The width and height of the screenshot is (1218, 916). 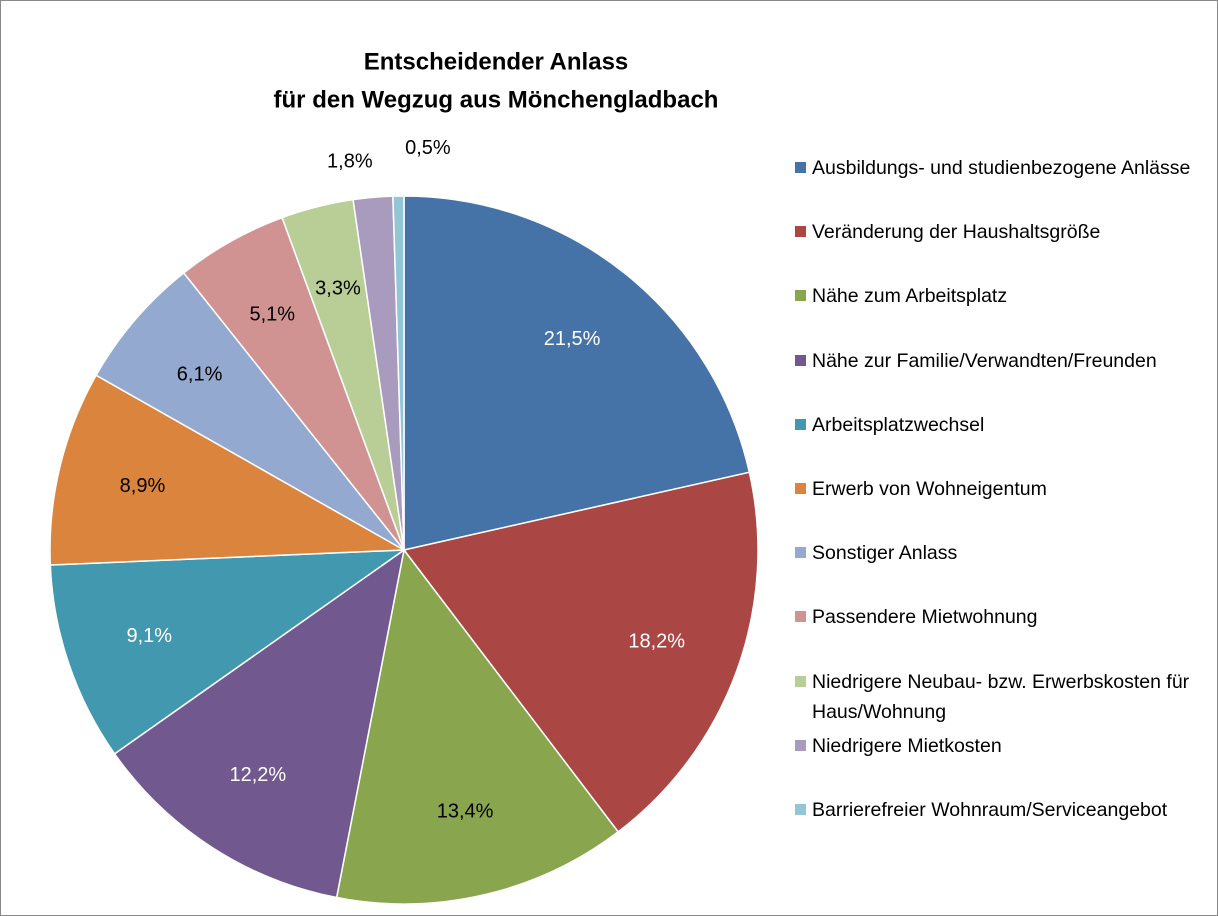 What do you see at coordinates (572, 339) in the screenshot?
I see `data-label: 21,5%` at bounding box center [572, 339].